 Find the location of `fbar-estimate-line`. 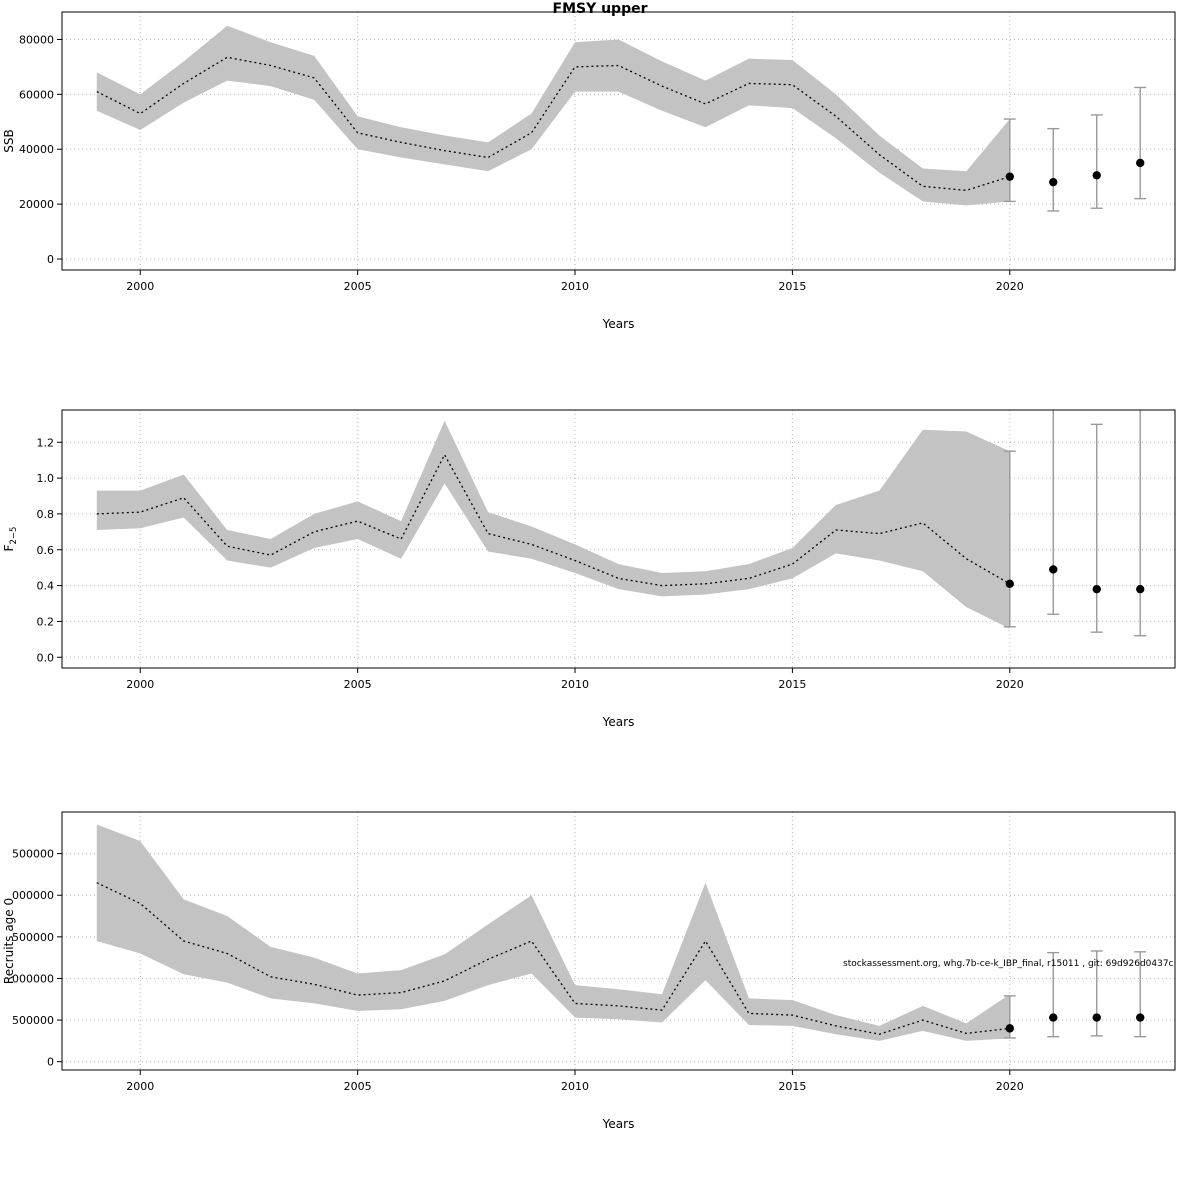

fbar-estimate-line is located at coordinates (553, 520).